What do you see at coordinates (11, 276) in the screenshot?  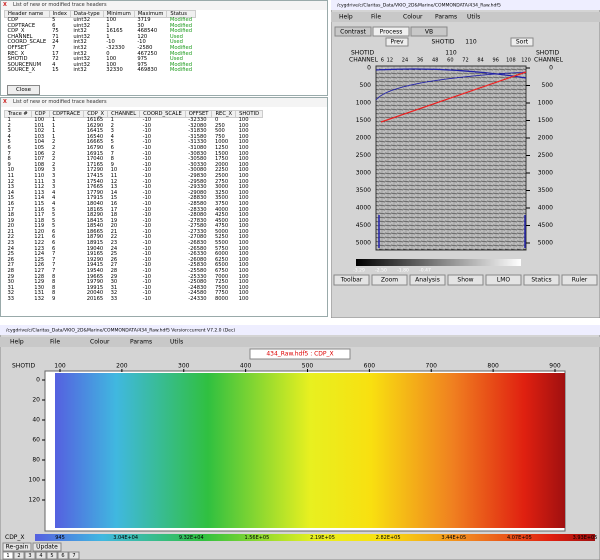 I see `cell: 29` at bounding box center [11, 276].